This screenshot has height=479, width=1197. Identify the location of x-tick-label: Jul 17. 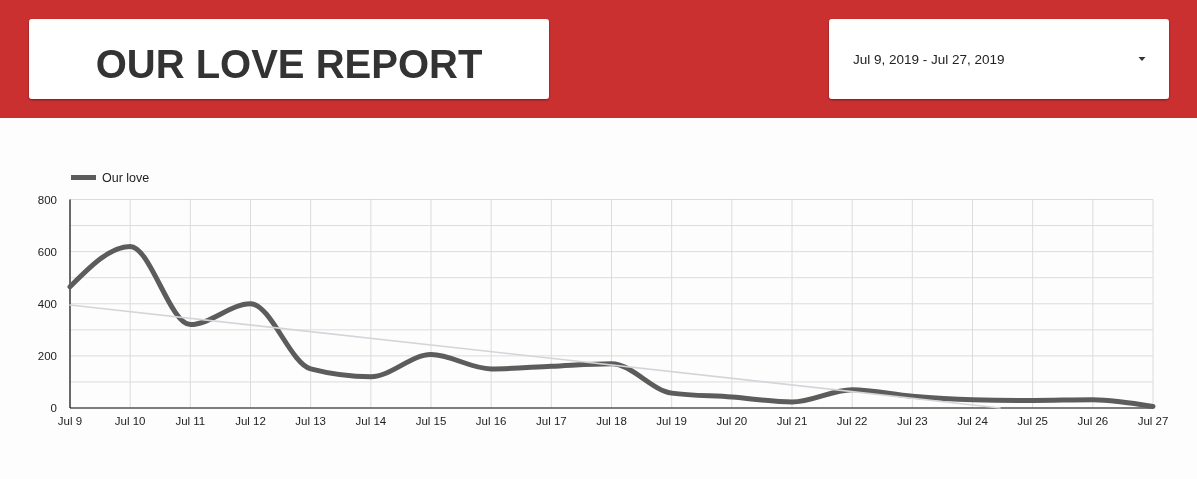
(551, 421).